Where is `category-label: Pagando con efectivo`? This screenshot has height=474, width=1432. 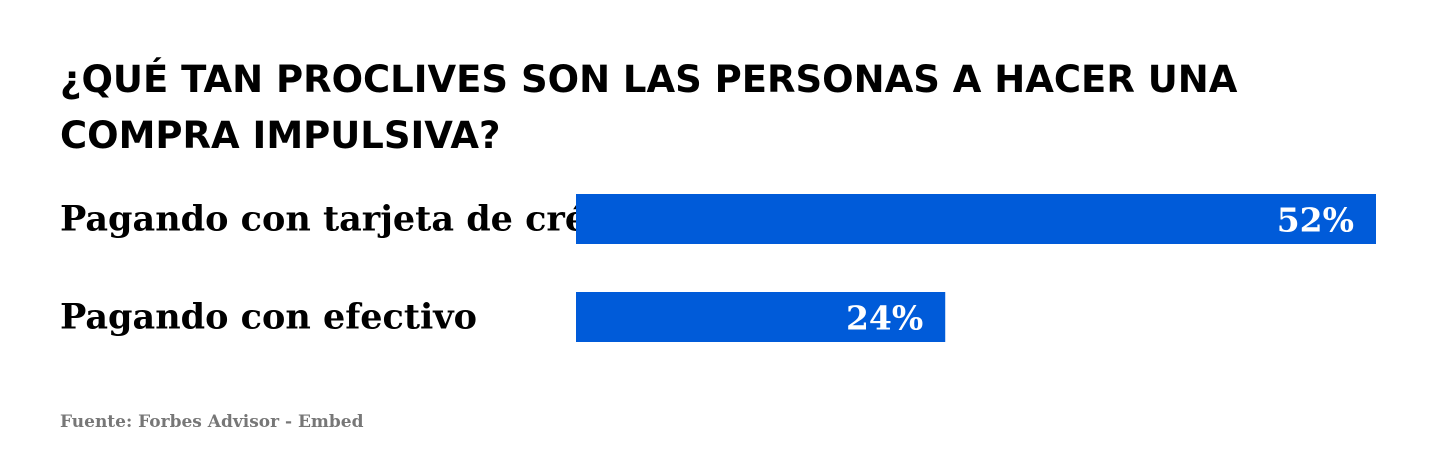 category-label: Pagando con efectivo is located at coordinates (268, 317).